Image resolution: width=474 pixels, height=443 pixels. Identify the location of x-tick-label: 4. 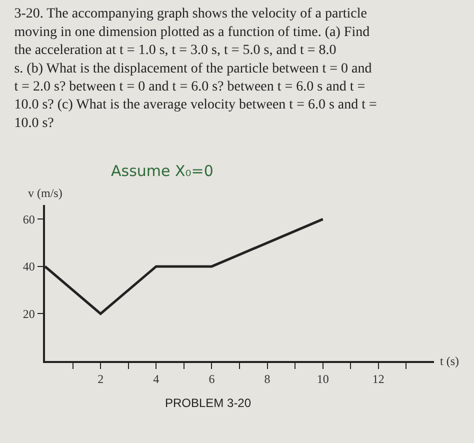
(156, 379).